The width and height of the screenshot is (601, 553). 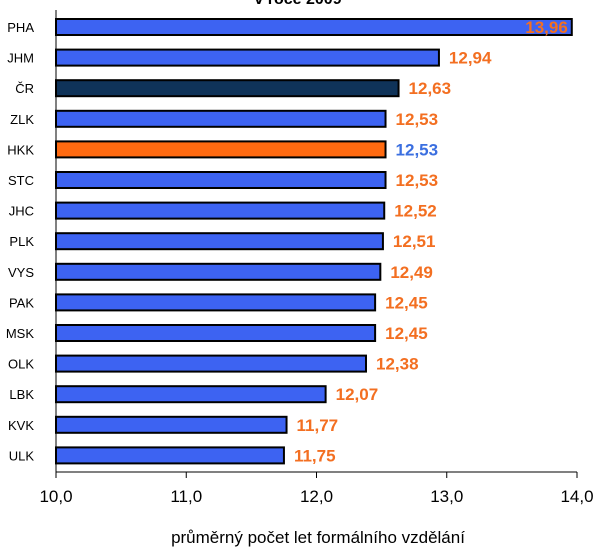 What do you see at coordinates (221, 180) in the screenshot?
I see `bar-stc` at bounding box center [221, 180].